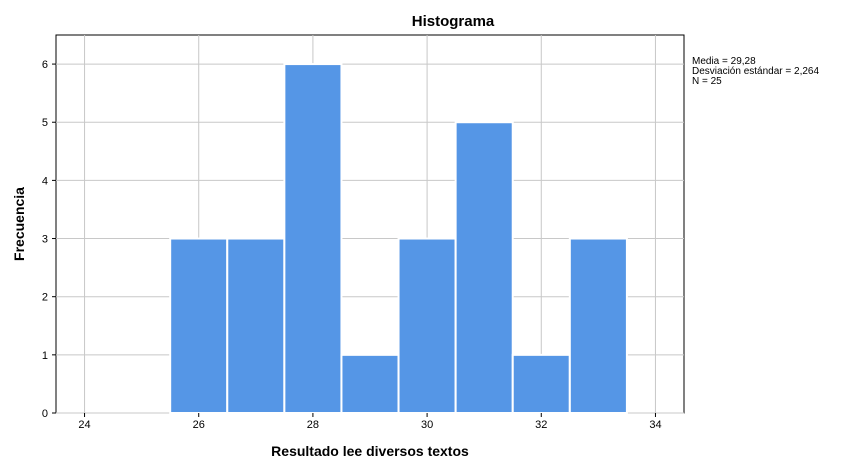 This screenshot has height=457, width=841. Describe the element at coordinates (313, 425) in the screenshot. I see `x-tick-label: 28` at that location.